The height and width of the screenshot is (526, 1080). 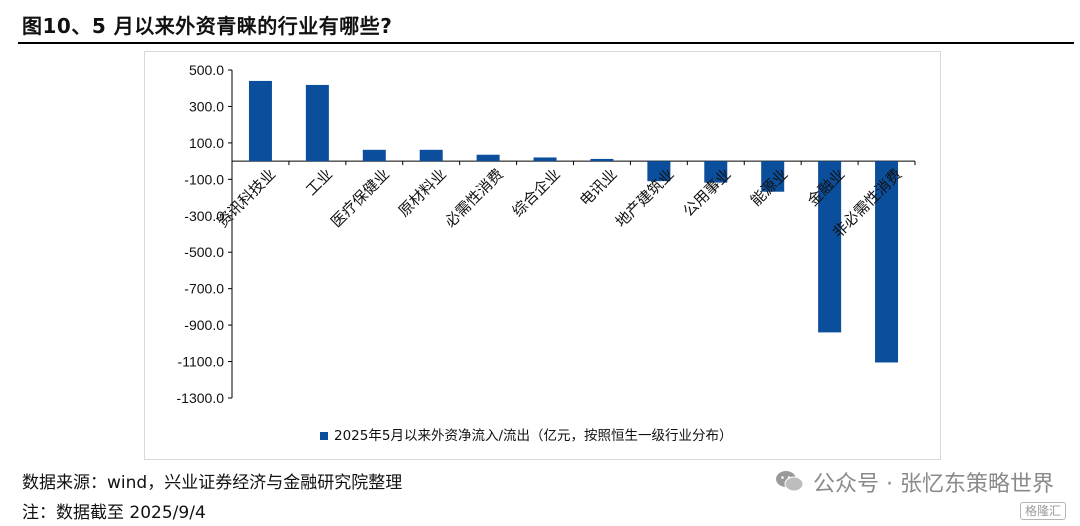 What do you see at coordinates (206, 70) in the screenshot?
I see `y-tick-label: 500.0` at bounding box center [206, 70].